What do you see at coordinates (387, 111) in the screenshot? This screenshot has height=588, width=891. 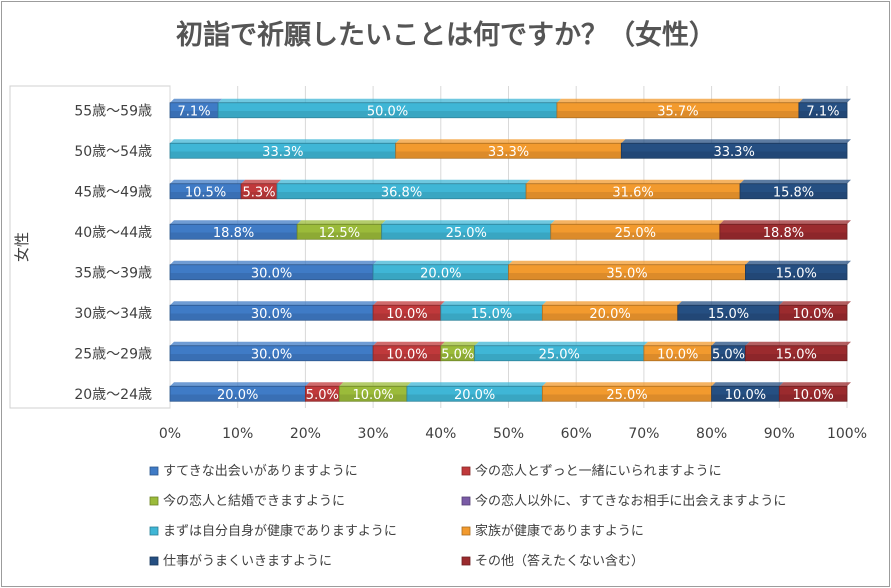 I see `data-label: 50.0%` at bounding box center [387, 111].